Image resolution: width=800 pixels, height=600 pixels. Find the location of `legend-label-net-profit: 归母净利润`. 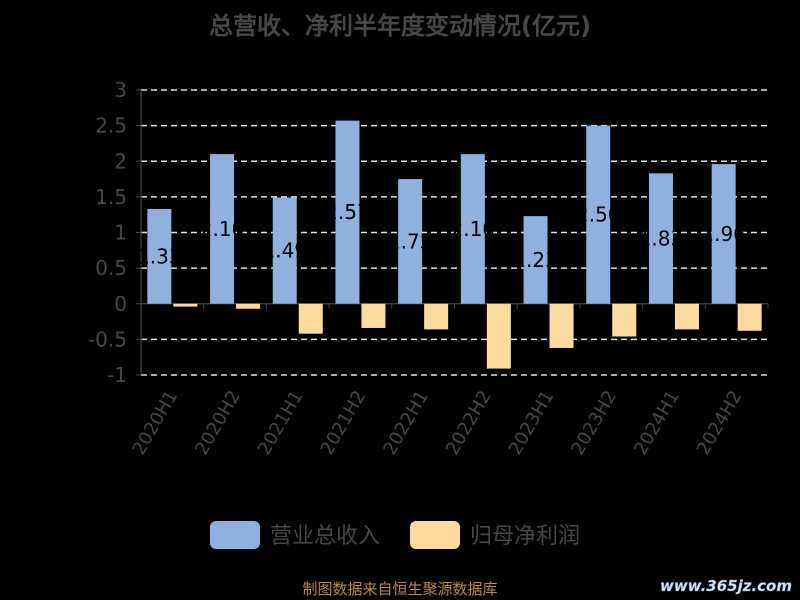

legend-label-net-profit: 归母净利润 is located at coordinates (525, 536).